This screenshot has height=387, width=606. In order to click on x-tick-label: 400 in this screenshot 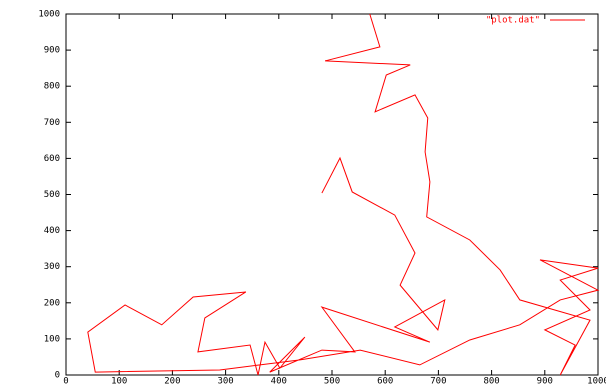, I will do `click(279, 382)`.